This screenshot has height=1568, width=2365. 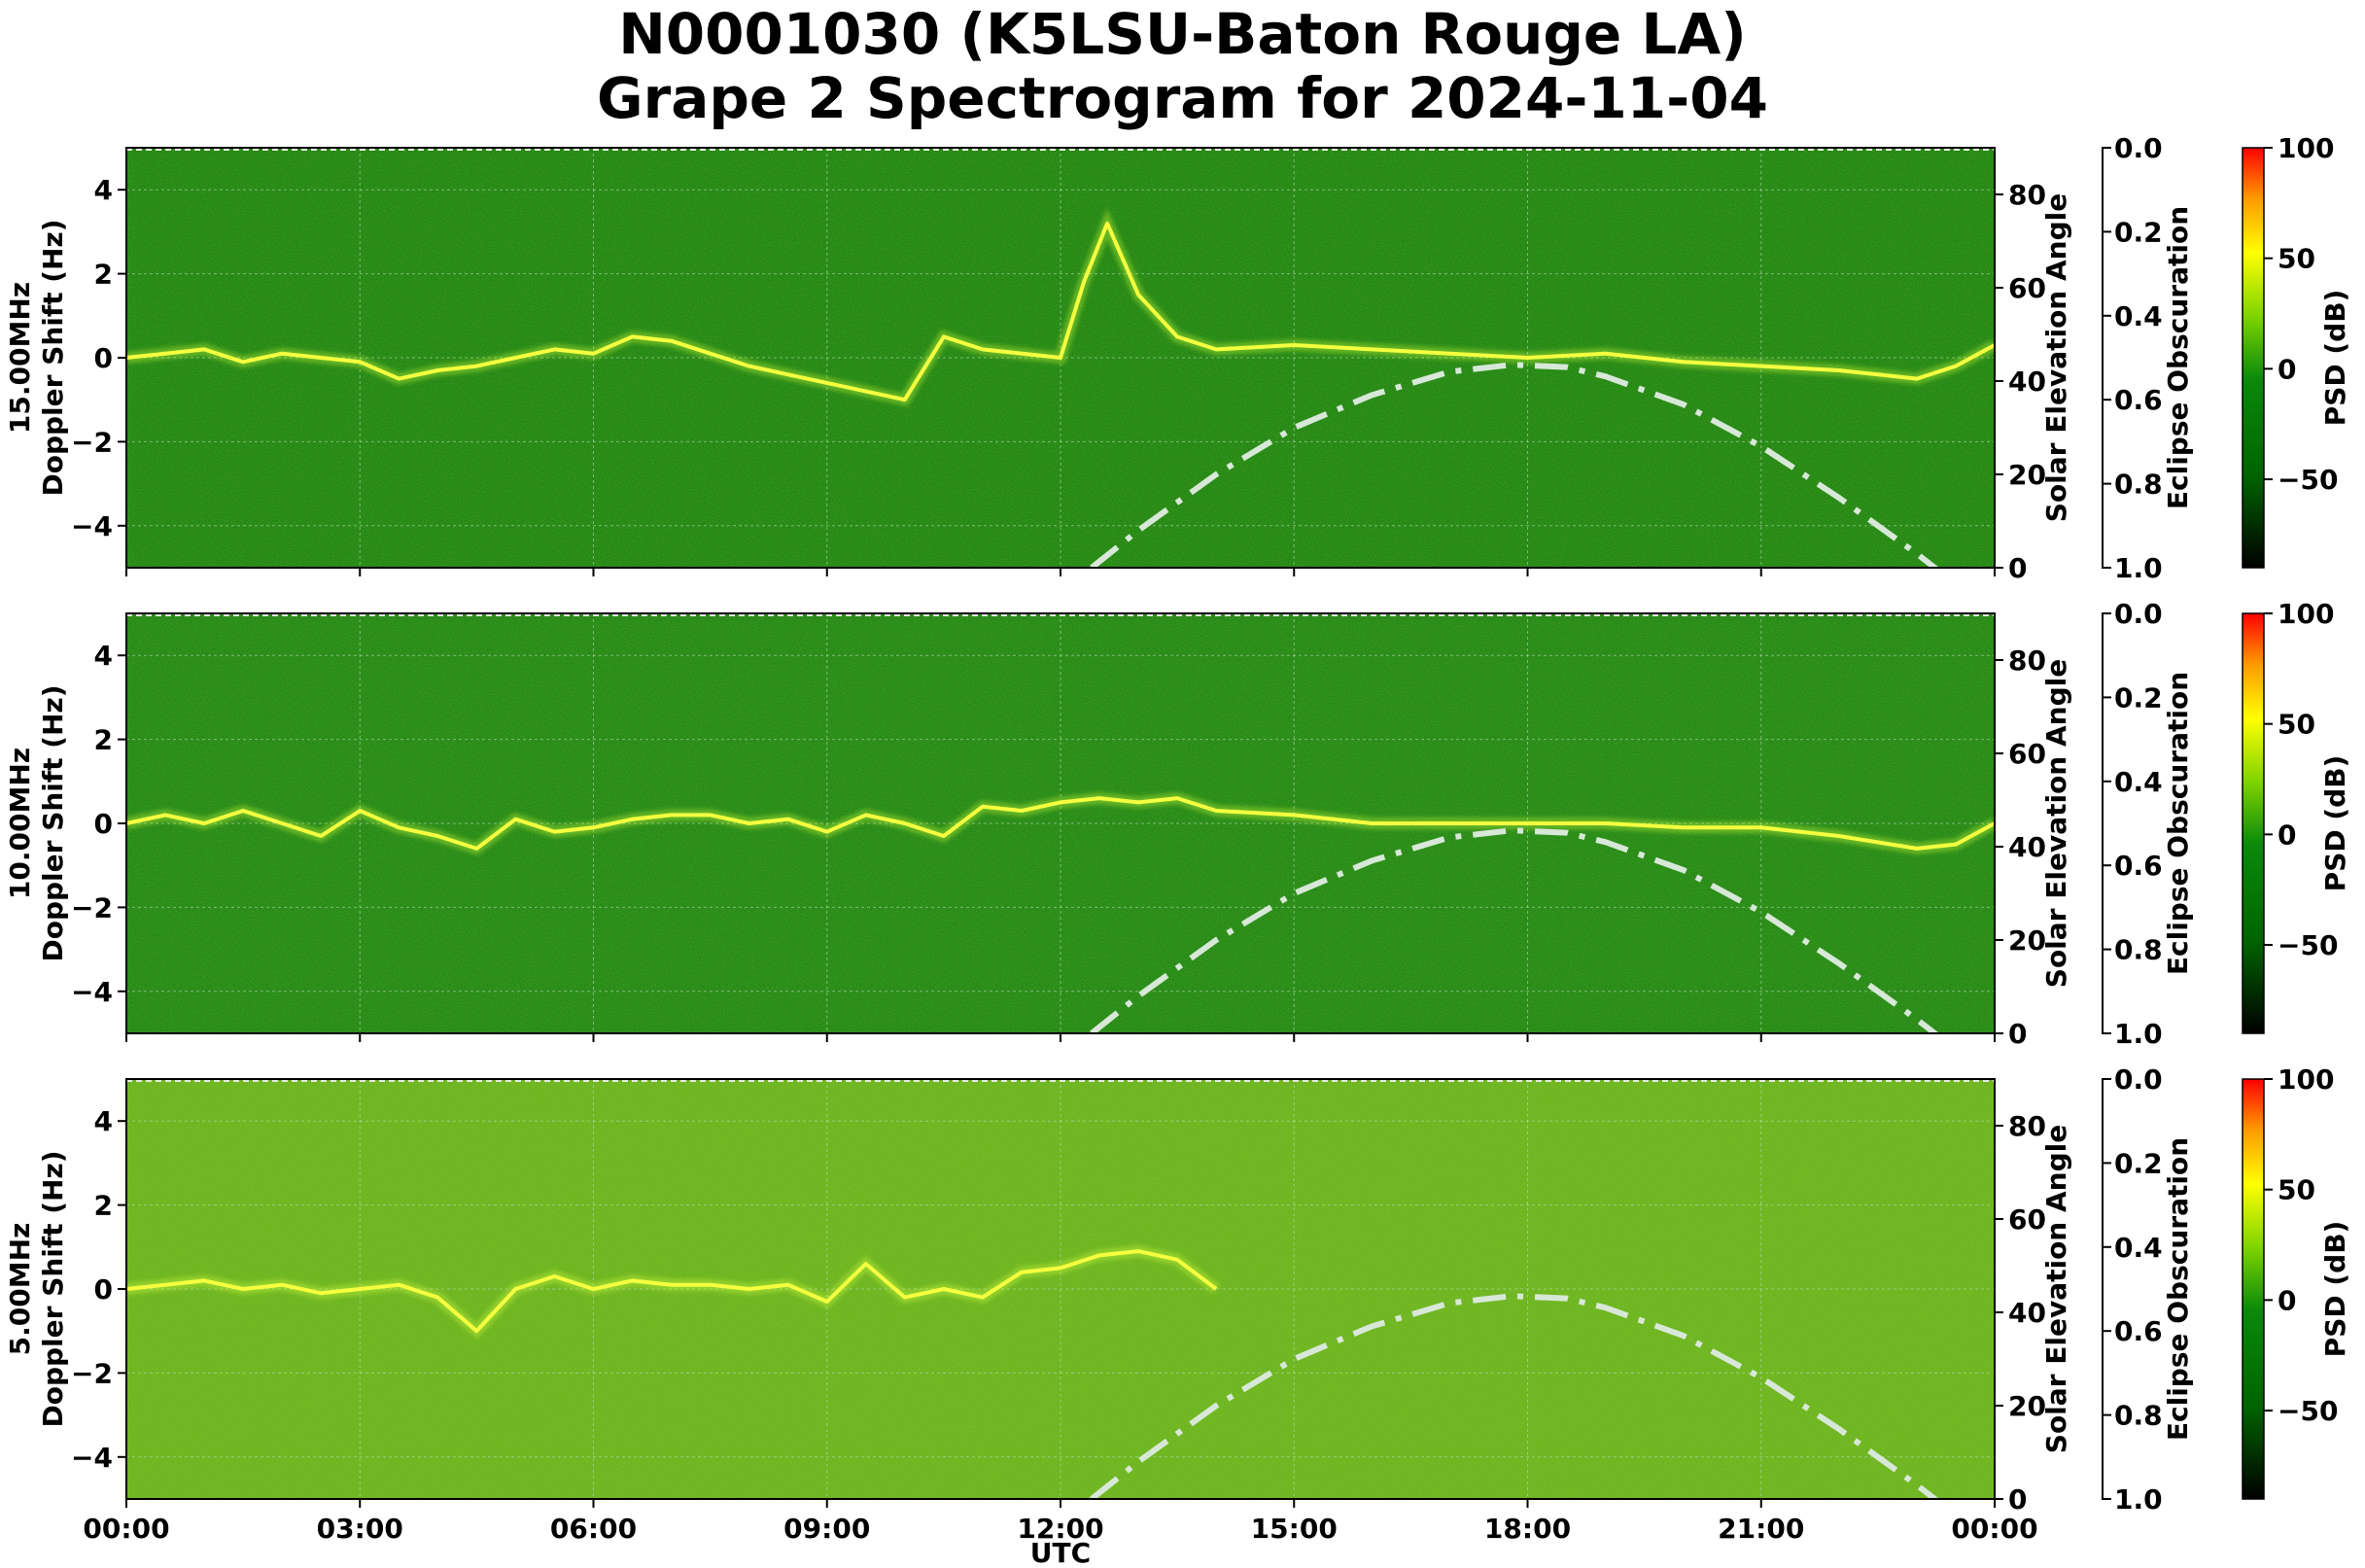 I want to click on x-tick-label: 06:00, so click(x=593, y=1529).